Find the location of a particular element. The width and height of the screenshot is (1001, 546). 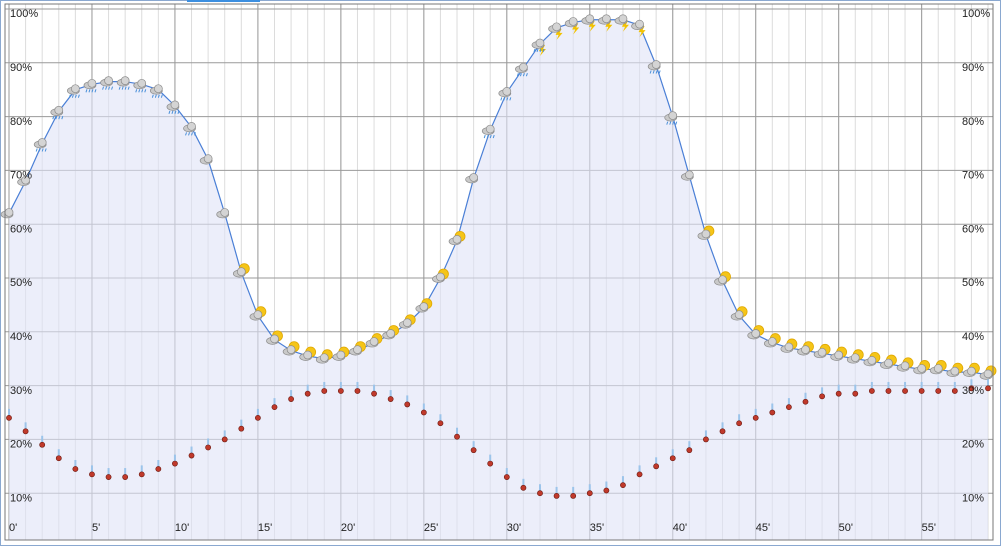

y-tick-label: 80% is located at coordinates (21, 122).